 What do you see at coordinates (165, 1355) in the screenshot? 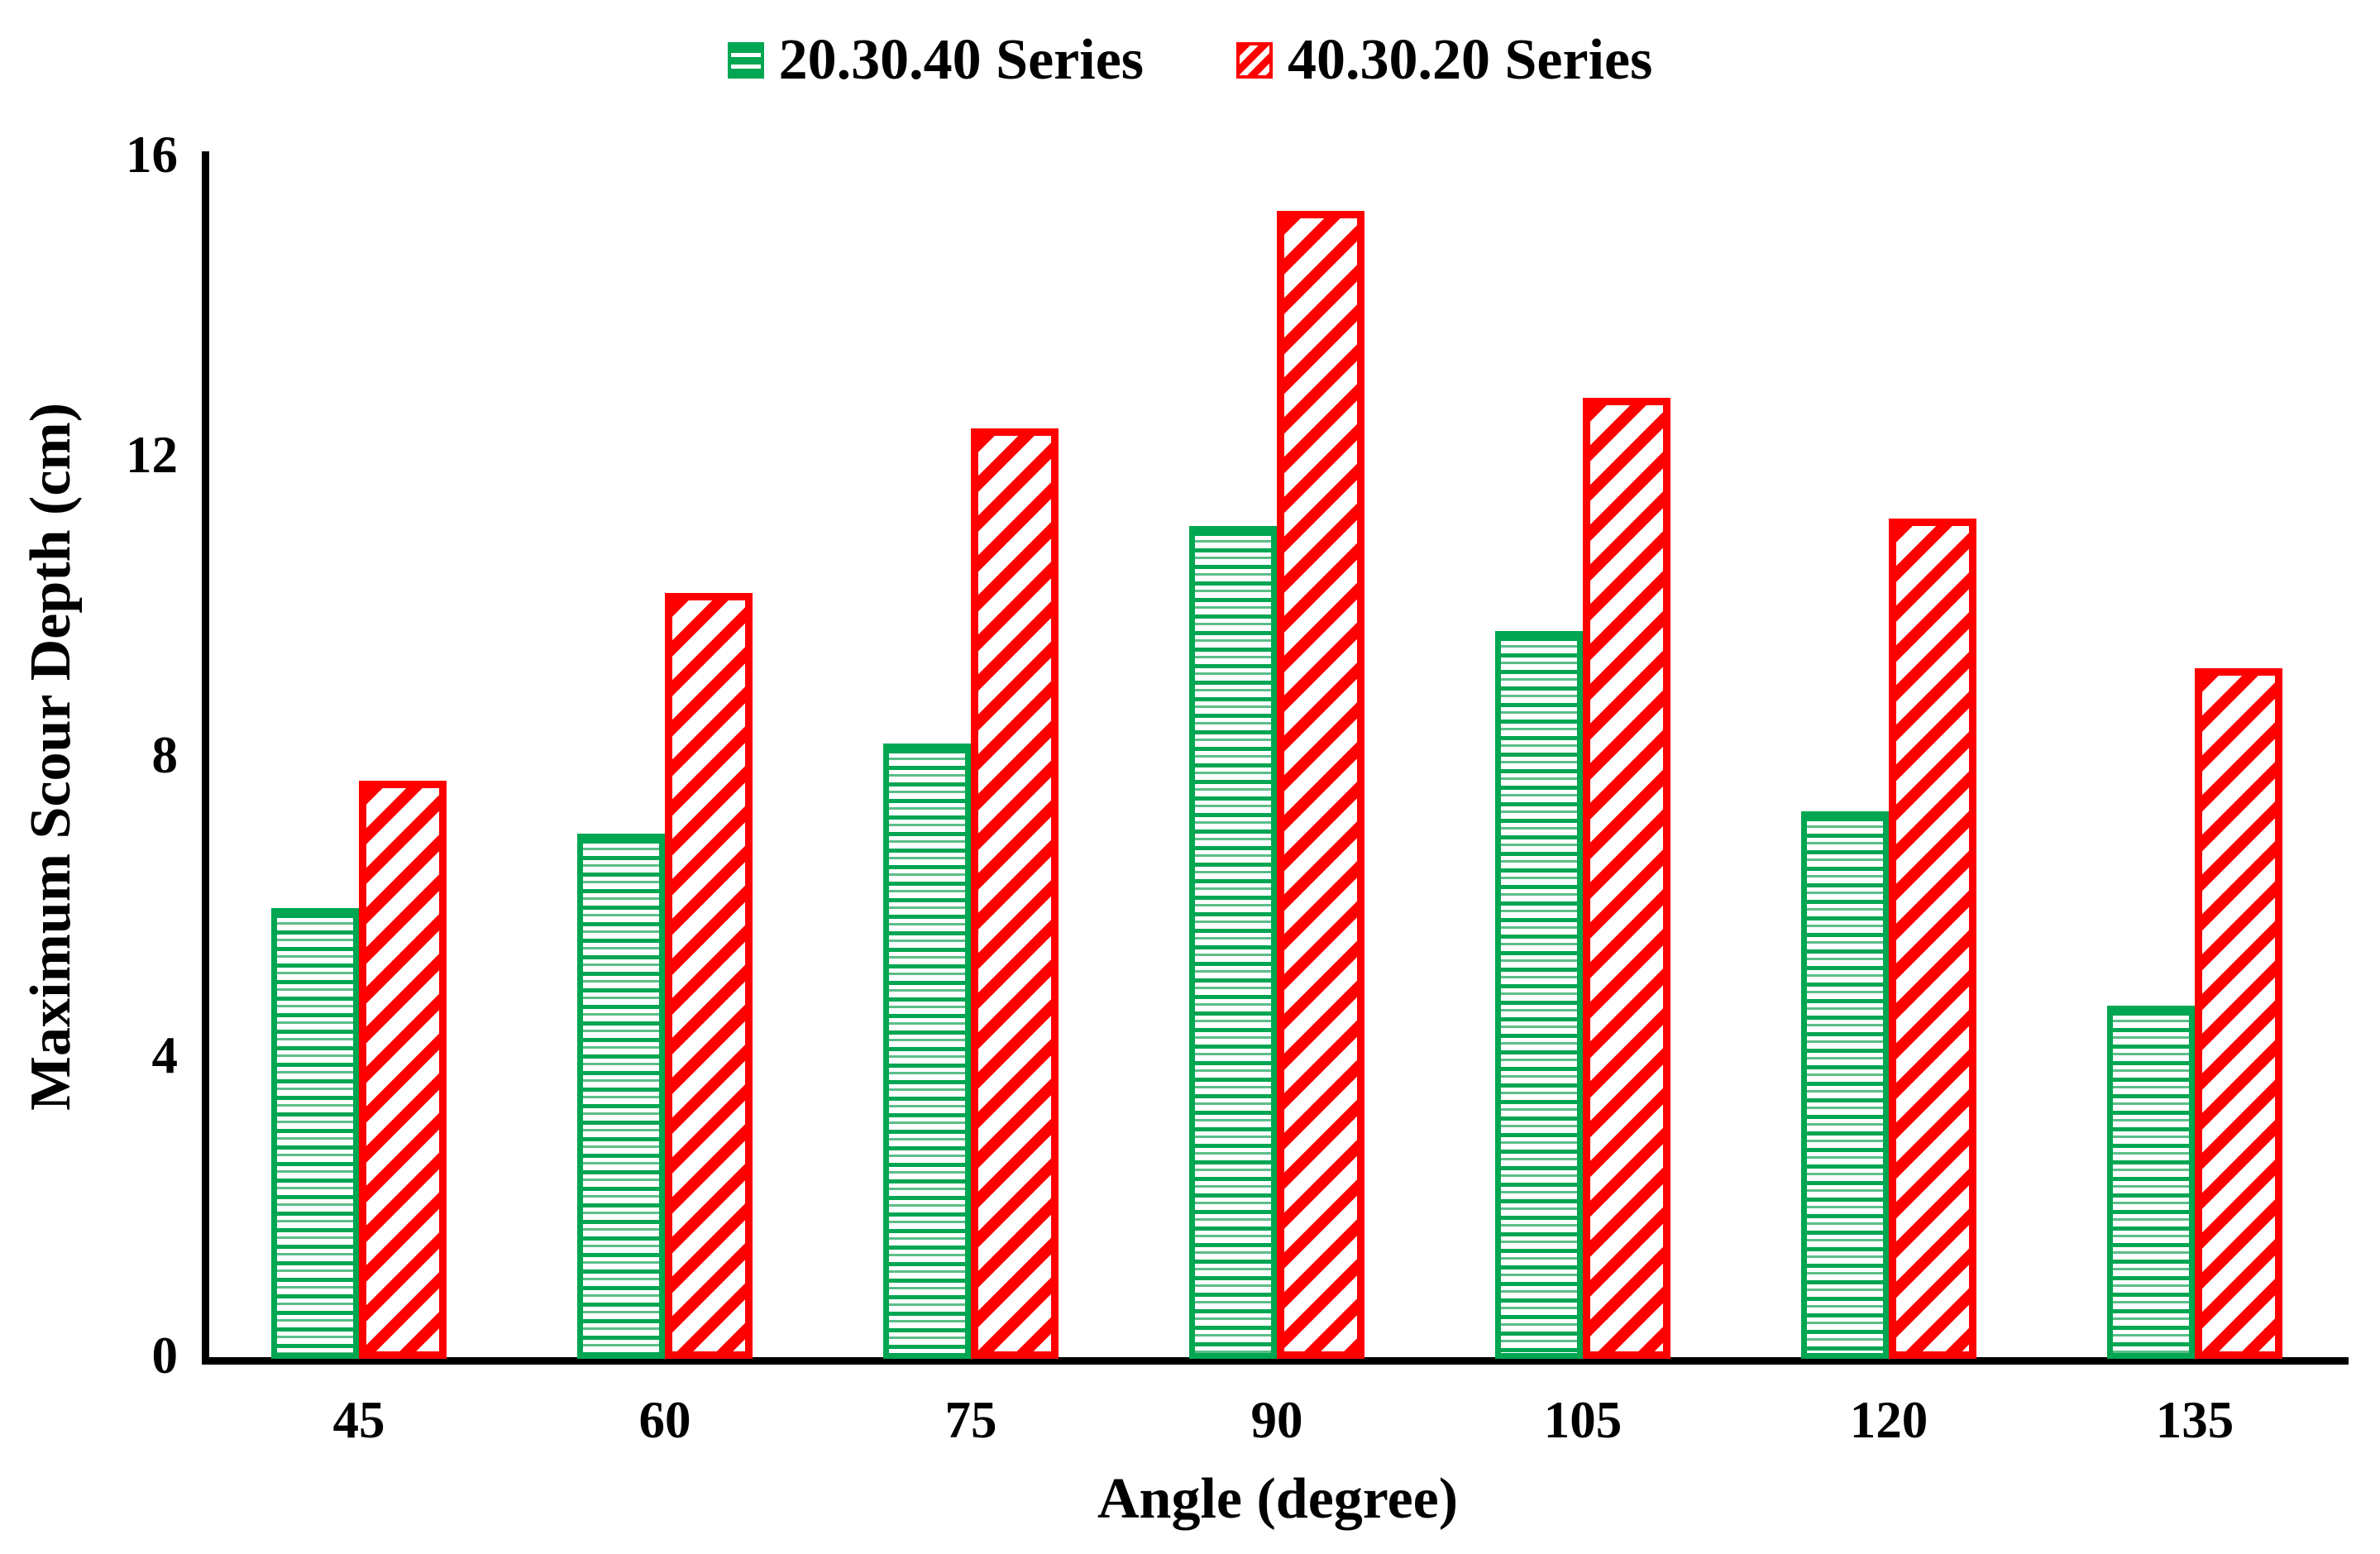
I see `y-tick-label-0: 0` at bounding box center [165, 1355].